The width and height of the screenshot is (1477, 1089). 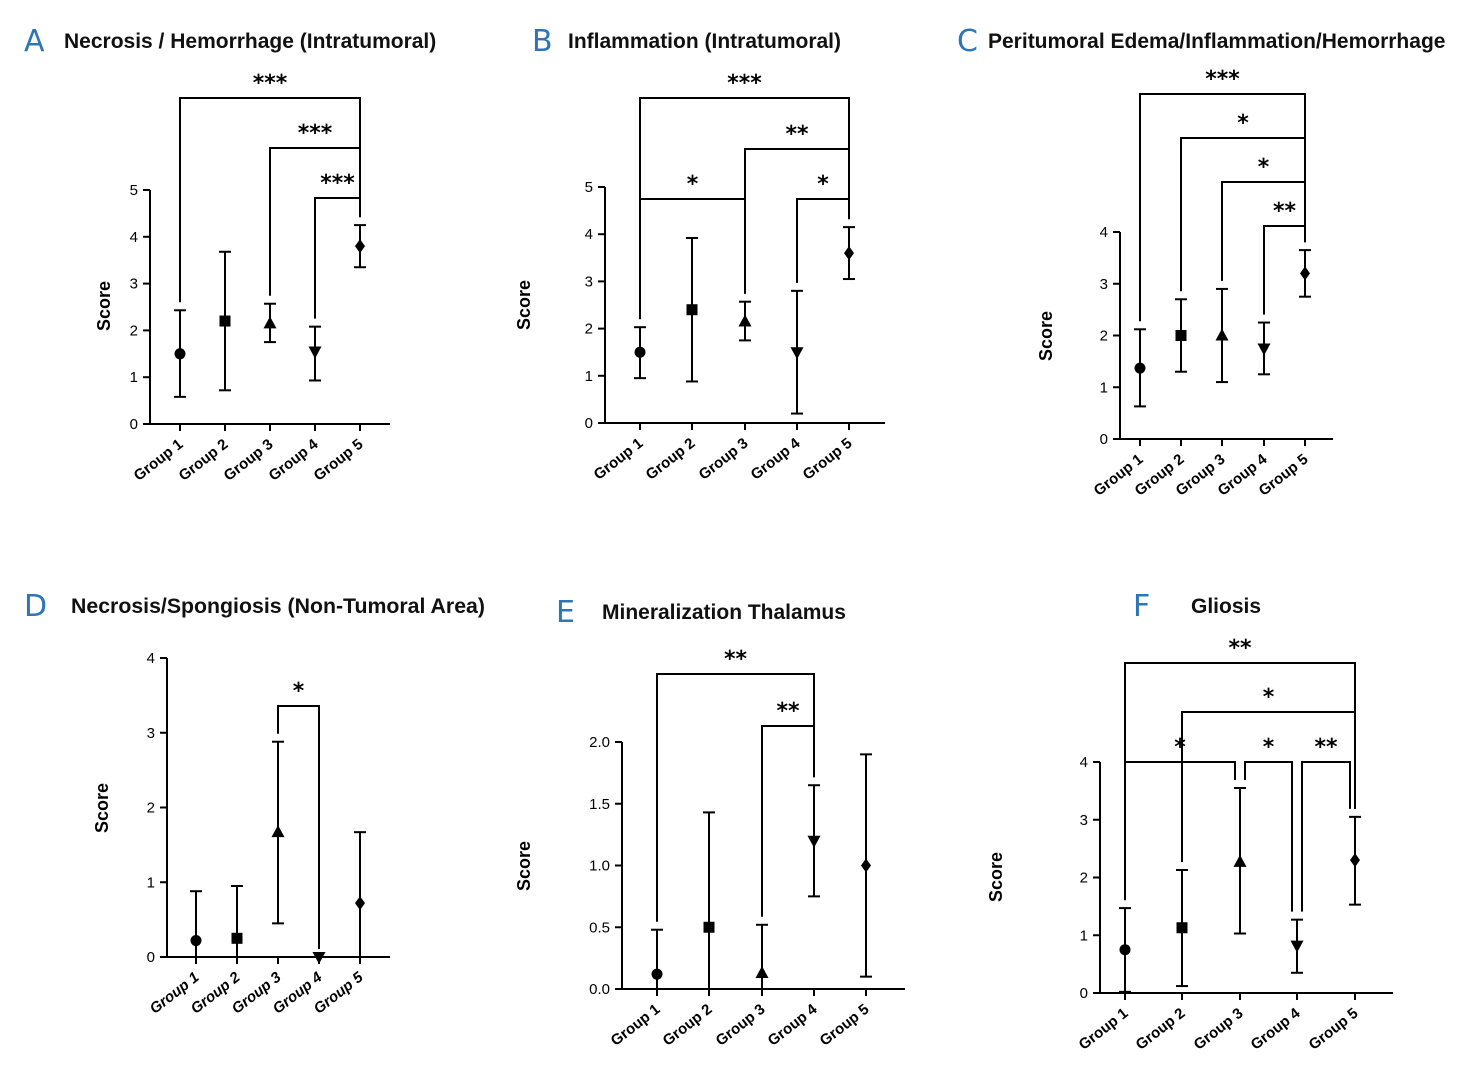 What do you see at coordinates (134, 377) in the screenshot?
I see `y-tick-label: 1` at bounding box center [134, 377].